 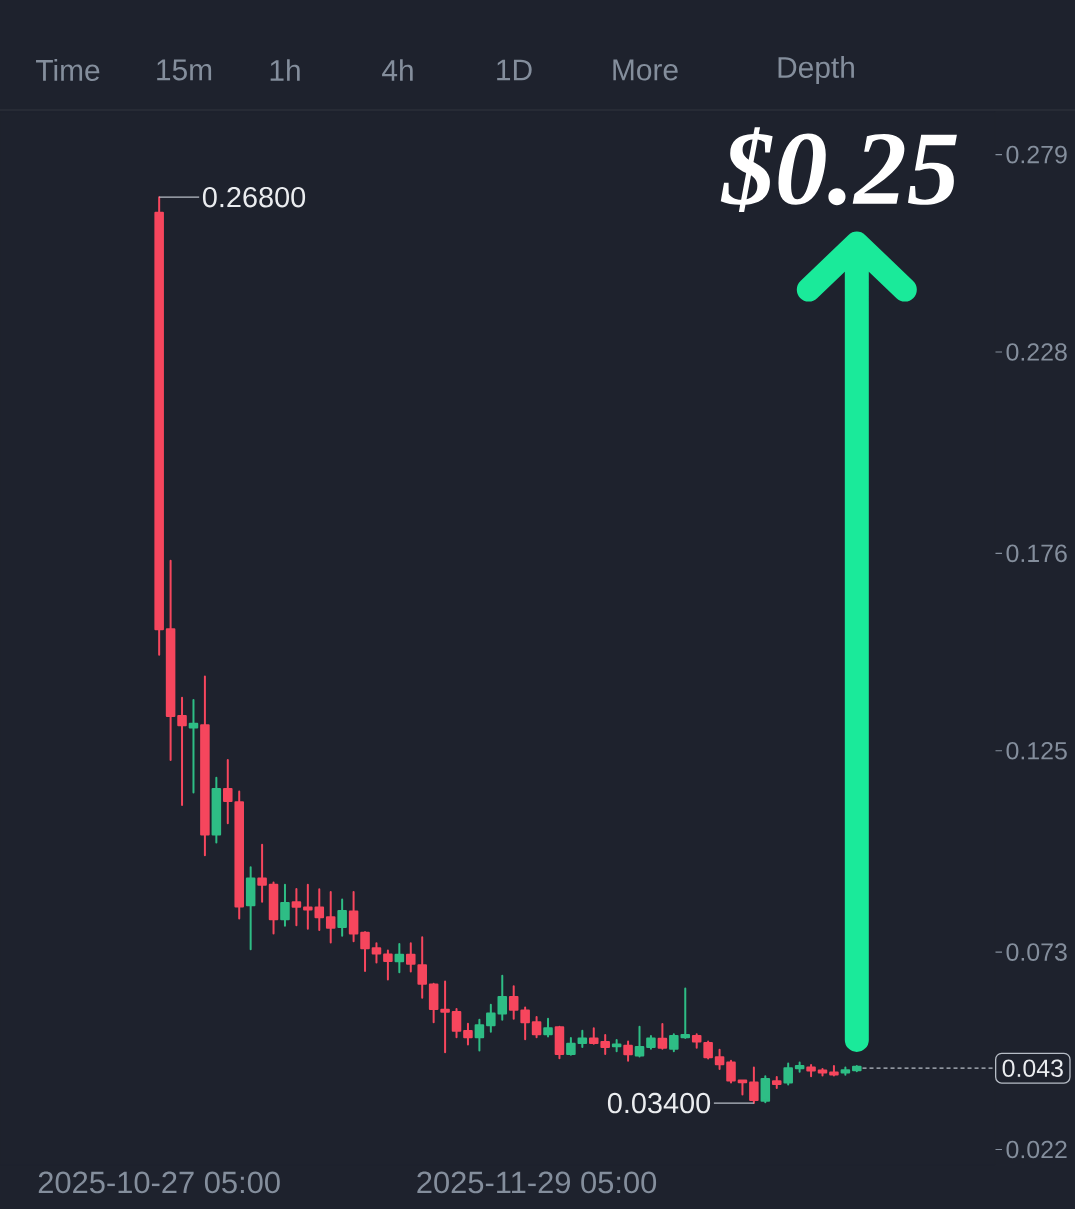 I want to click on y-tick-label: 0.125, so click(x=1036, y=750).